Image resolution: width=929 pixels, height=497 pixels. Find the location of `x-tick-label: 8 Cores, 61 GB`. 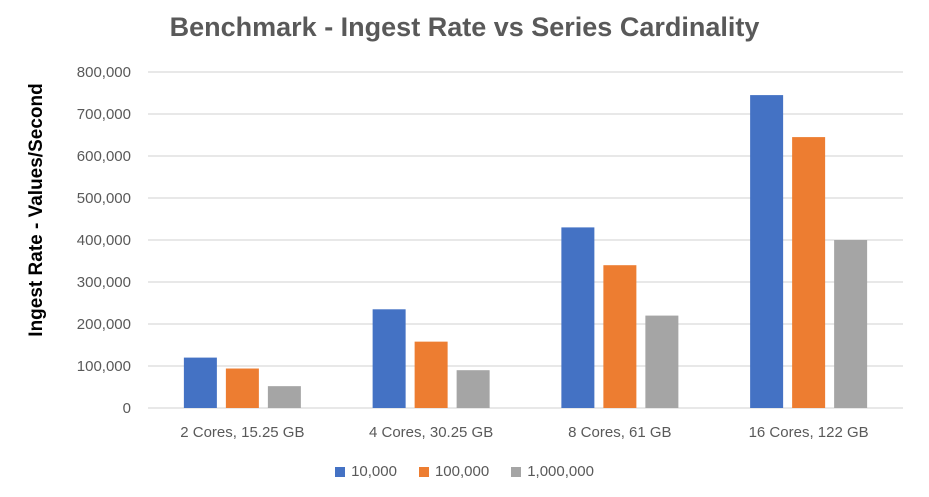

x-tick-label: 8 Cores, 61 GB is located at coordinates (619, 432).